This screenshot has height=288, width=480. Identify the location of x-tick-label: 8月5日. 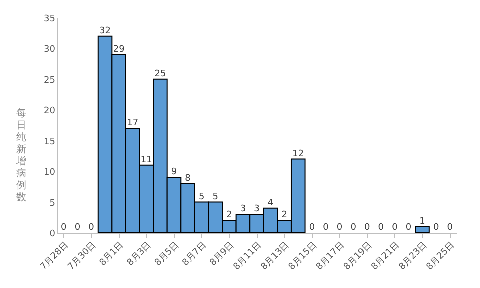
(167, 254).